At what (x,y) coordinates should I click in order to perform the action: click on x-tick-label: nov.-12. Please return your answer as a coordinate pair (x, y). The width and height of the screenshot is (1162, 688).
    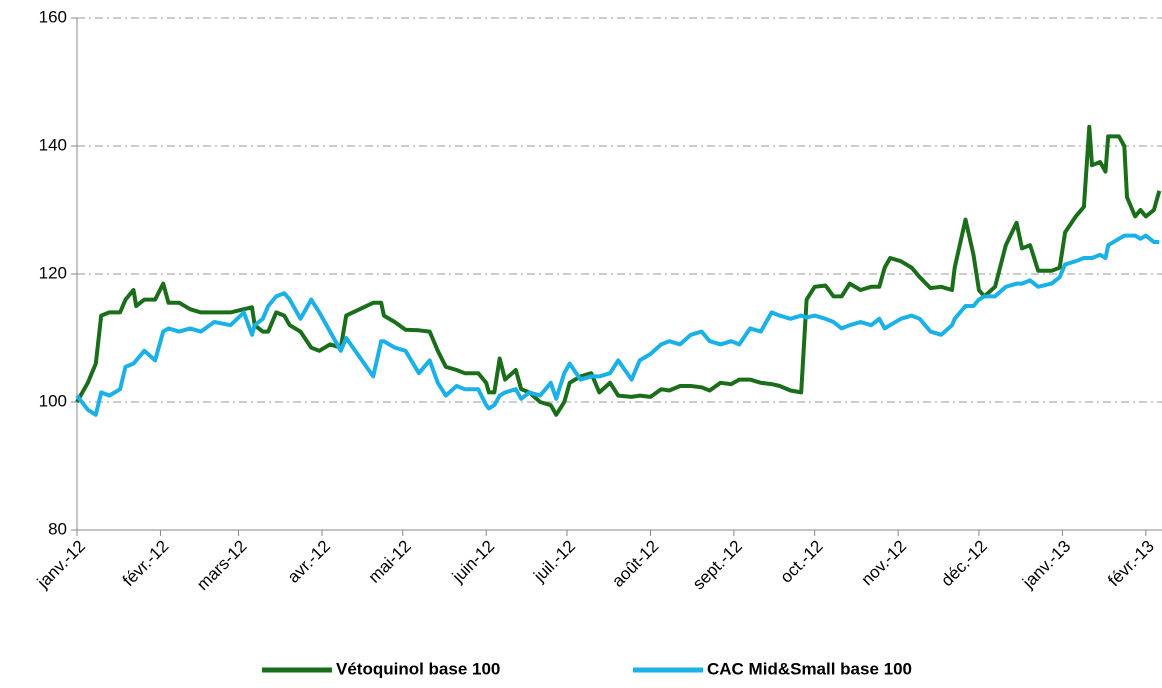
    Looking at the image, I should click on (884, 563).